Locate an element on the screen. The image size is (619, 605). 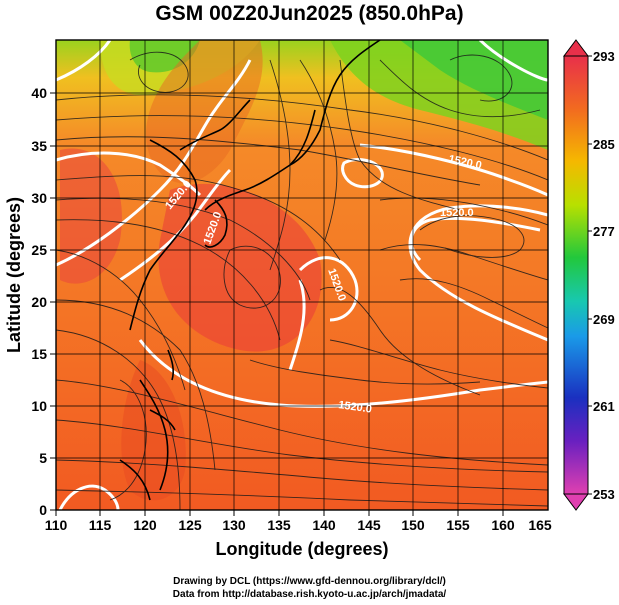
x-tick-label: 150 is located at coordinates (413, 525).